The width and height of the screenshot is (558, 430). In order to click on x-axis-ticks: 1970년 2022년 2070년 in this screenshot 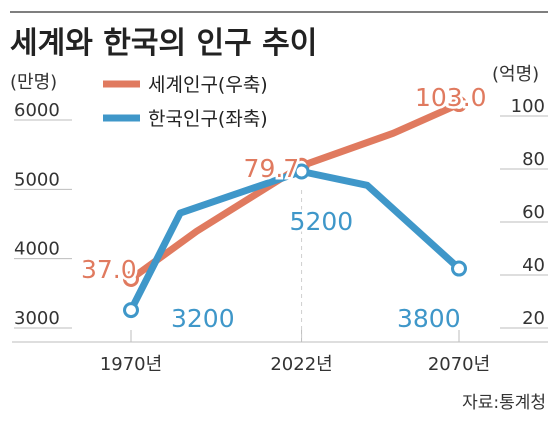, I will do `click(295, 364)`.